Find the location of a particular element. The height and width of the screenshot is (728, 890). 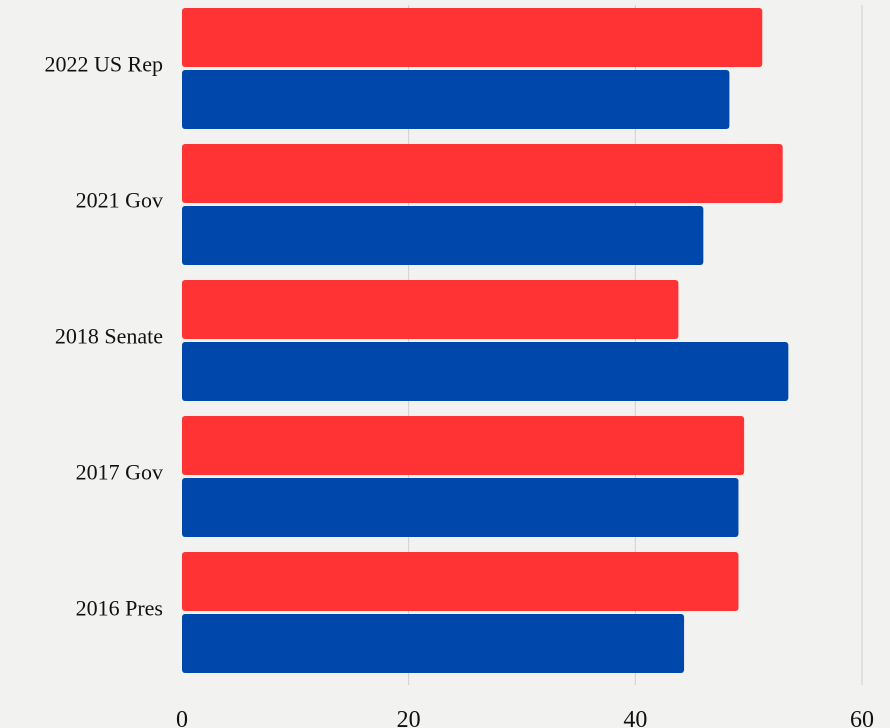

tick-layer: 0 20 40 60 is located at coordinates (525, 717).